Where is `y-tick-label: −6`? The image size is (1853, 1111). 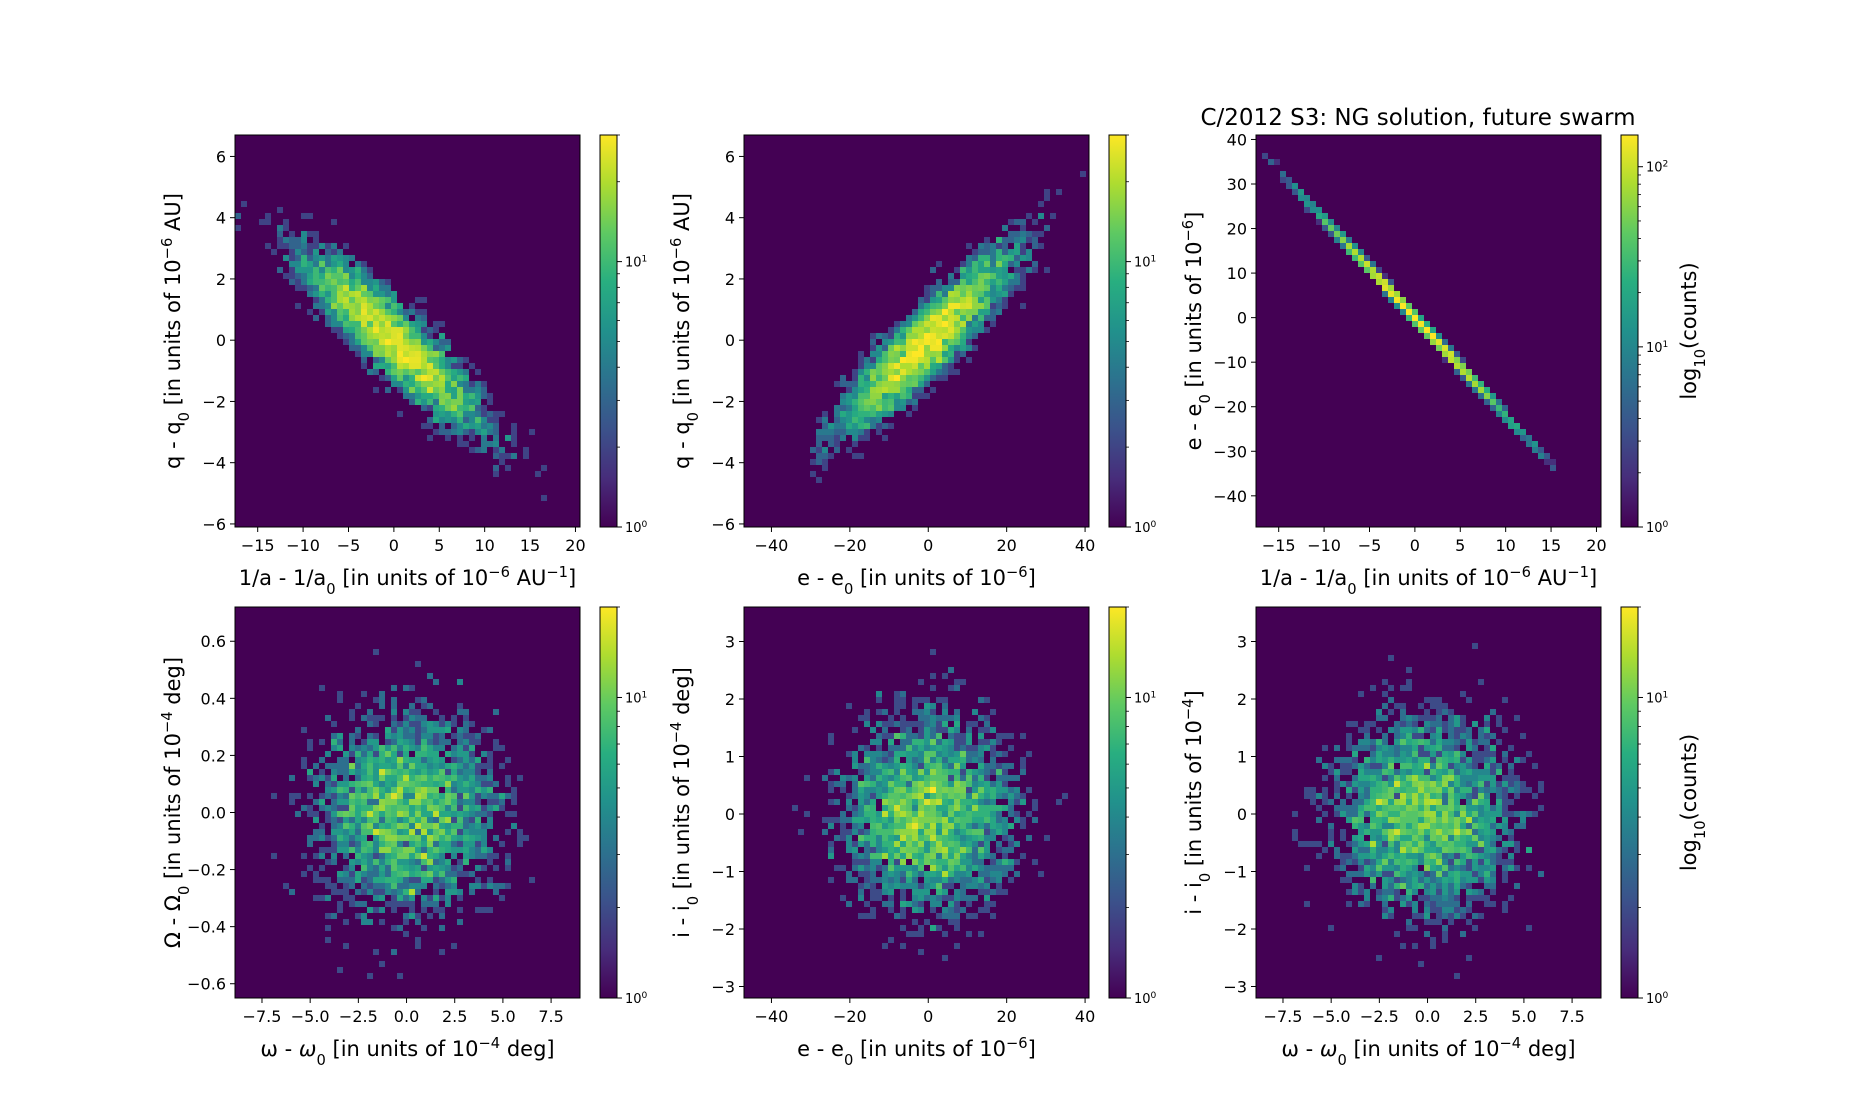
y-tick-label: −6 is located at coordinates (214, 524).